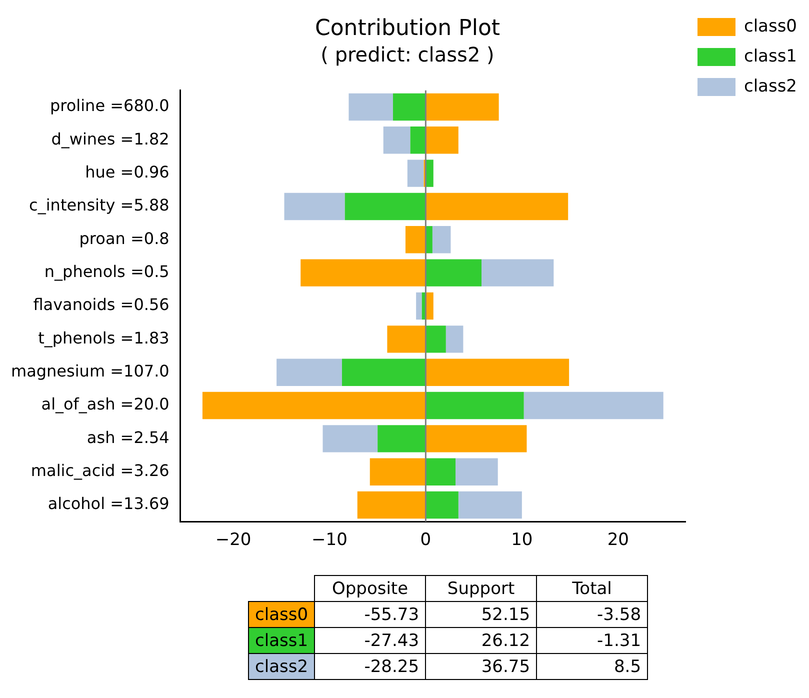  What do you see at coordinates (90, 370) in the screenshot?
I see `y-tick-label: magnesium =107.0` at bounding box center [90, 370].